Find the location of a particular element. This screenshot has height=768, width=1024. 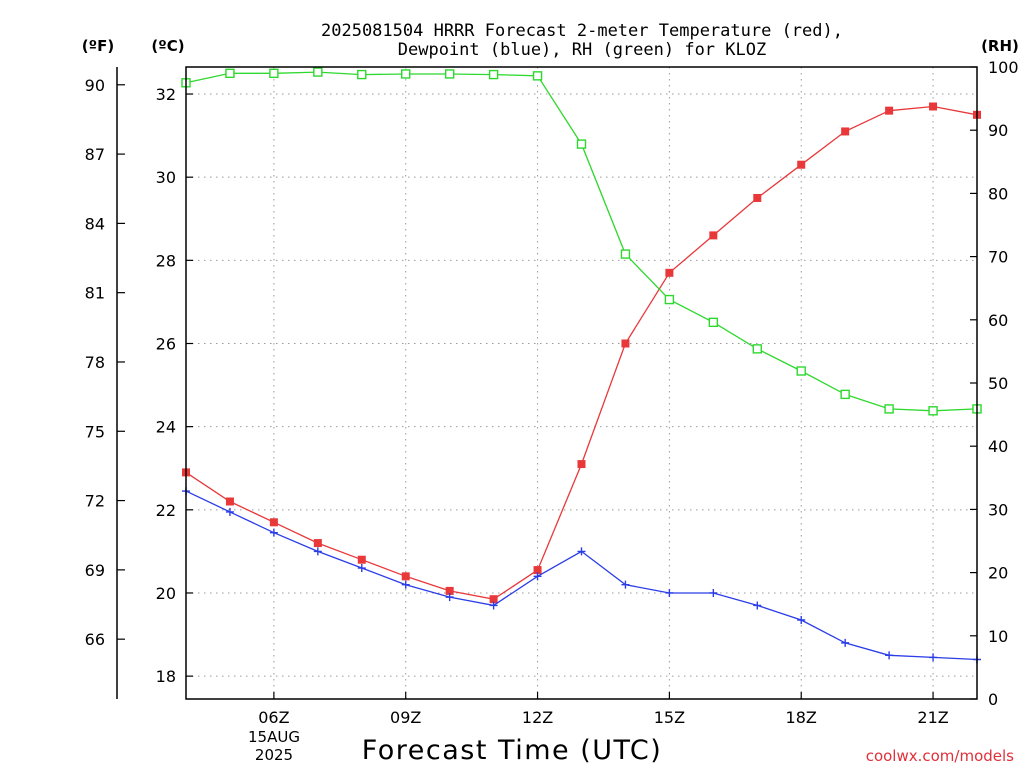

celsius-tick-label: 32 is located at coordinates (166, 94).